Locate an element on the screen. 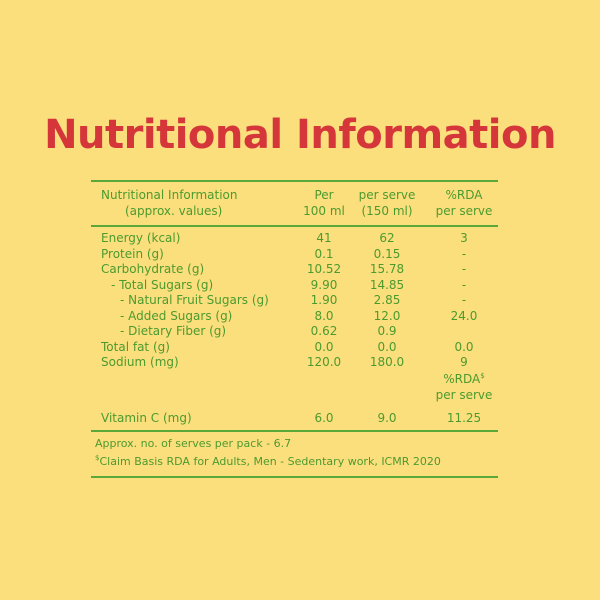  header-nutritional-information: Nutritional Information (approx. values) is located at coordinates (169, 203).